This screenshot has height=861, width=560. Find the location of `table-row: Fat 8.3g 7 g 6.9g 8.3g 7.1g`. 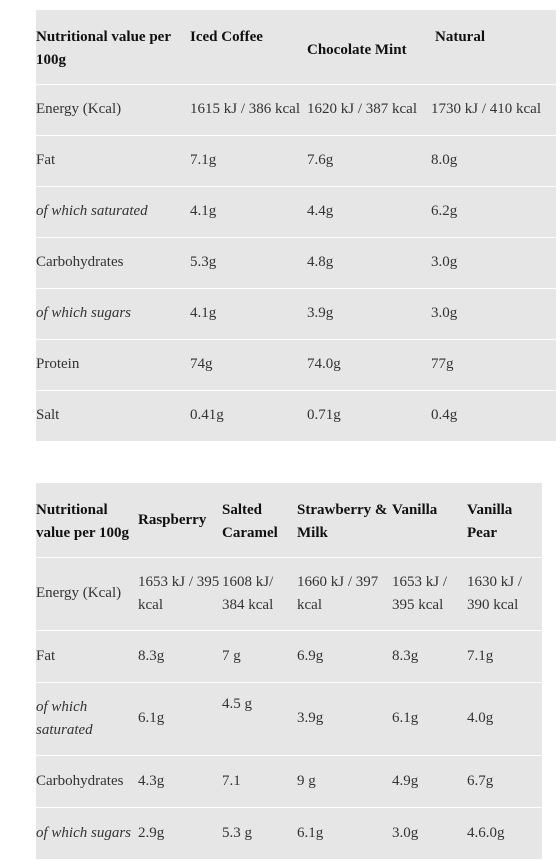

table-row: Fat 8.3g 7 g 6.9g 8.3g 7.1g is located at coordinates (289, 655).